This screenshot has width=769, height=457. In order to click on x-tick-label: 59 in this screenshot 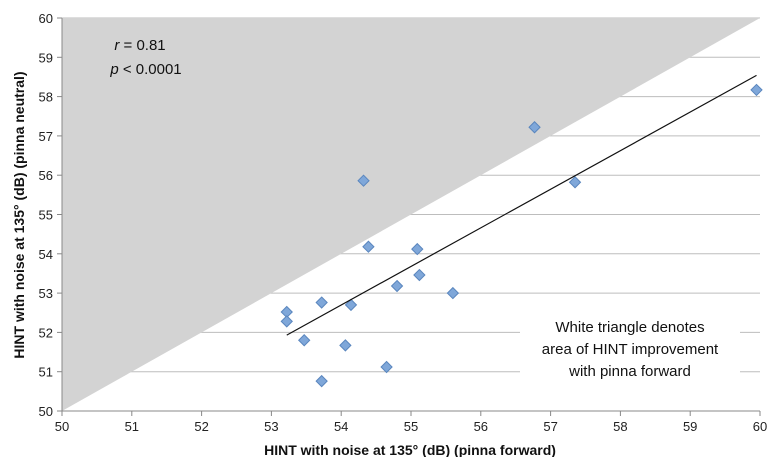, I will do `click(690, 426)`.